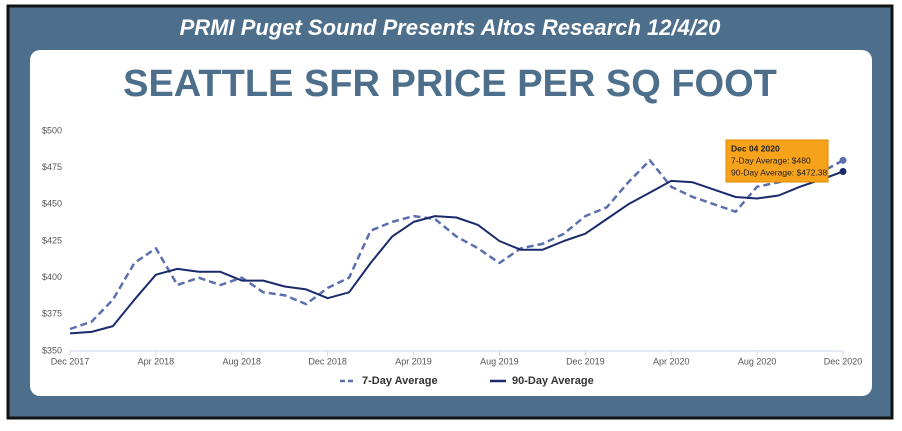 The width and height of the screenshot is (902, 431). What do you see at coordinates (156, 361) in the screenshot?
I see `x-tick-label: Apr 2018` at bounding box center [156, 361].